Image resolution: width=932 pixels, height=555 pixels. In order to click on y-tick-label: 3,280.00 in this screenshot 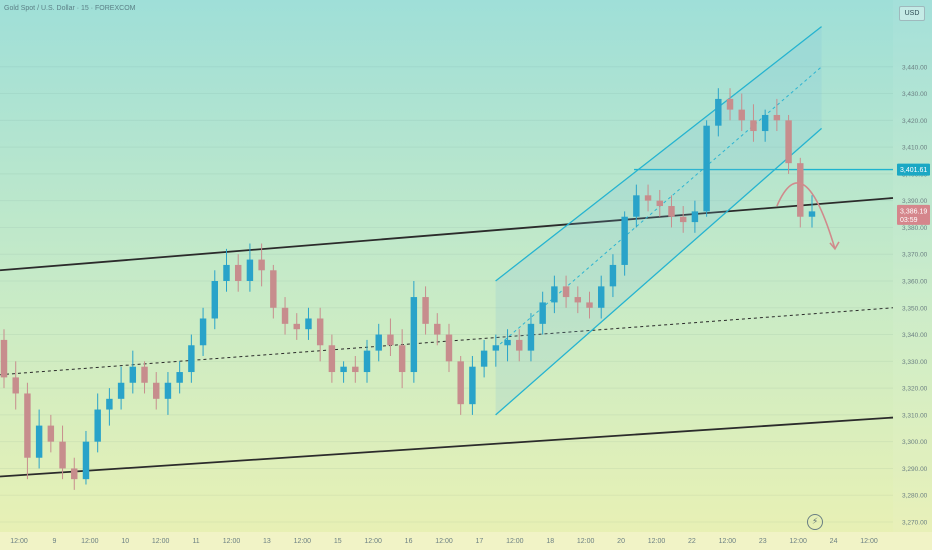, I will do `click(915, 496)`.